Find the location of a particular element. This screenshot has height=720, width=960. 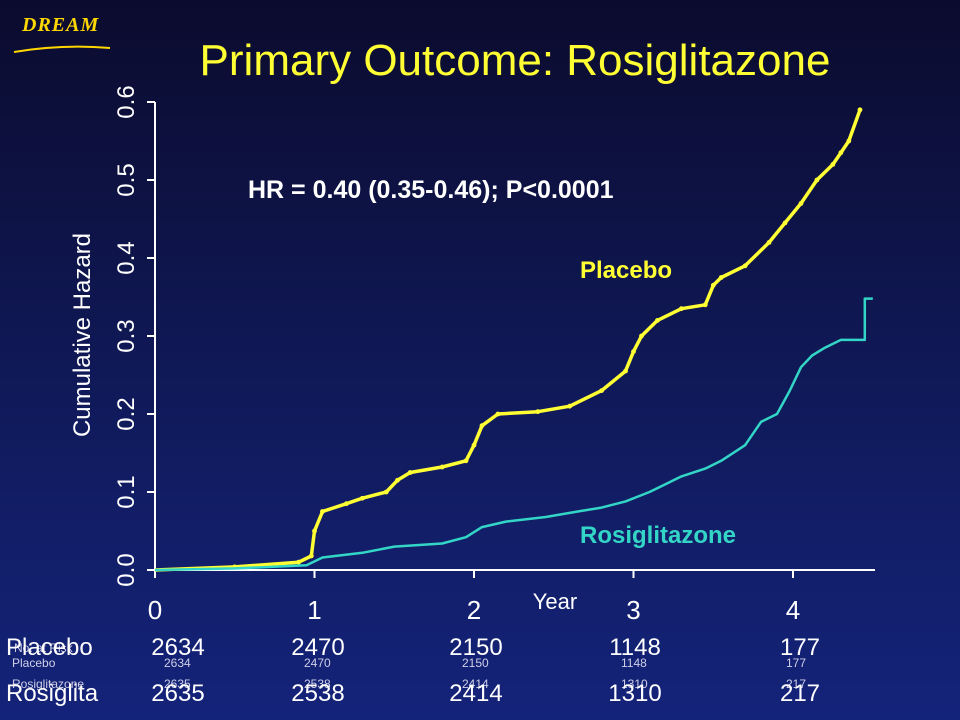

risk-cell-small: 2538 is located at coordinates (317, 684).